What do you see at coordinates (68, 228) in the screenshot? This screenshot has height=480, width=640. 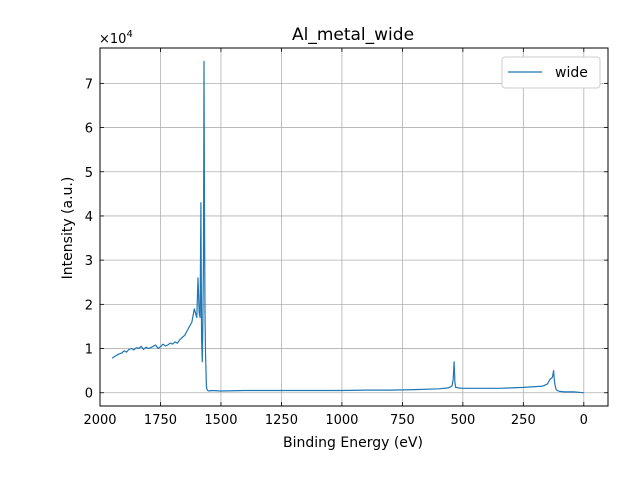 I see `y-axis-label: Intensity (a.u.)` at bounding box center [68, 228].